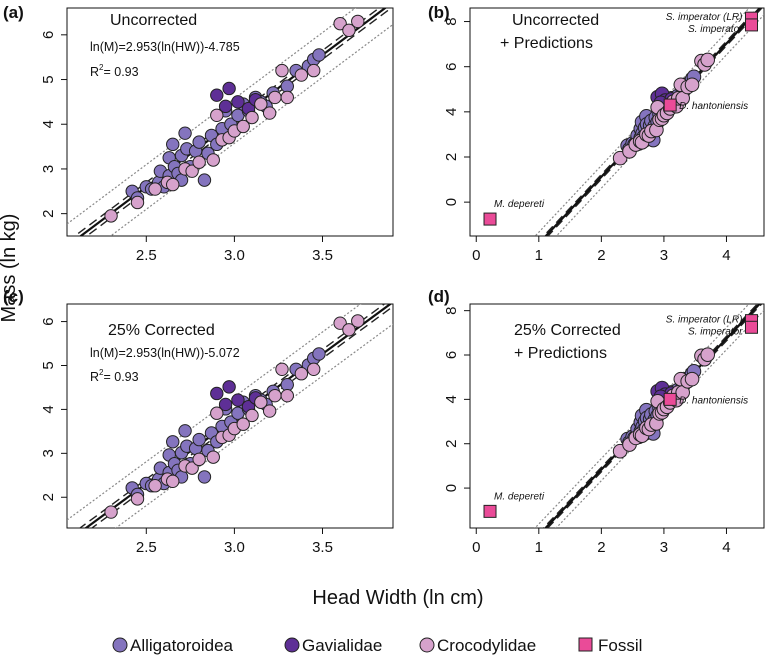  Describe the element at coordinates (292, 645) in the screenshot. I see `legend-marker-gavialidae` at that location.